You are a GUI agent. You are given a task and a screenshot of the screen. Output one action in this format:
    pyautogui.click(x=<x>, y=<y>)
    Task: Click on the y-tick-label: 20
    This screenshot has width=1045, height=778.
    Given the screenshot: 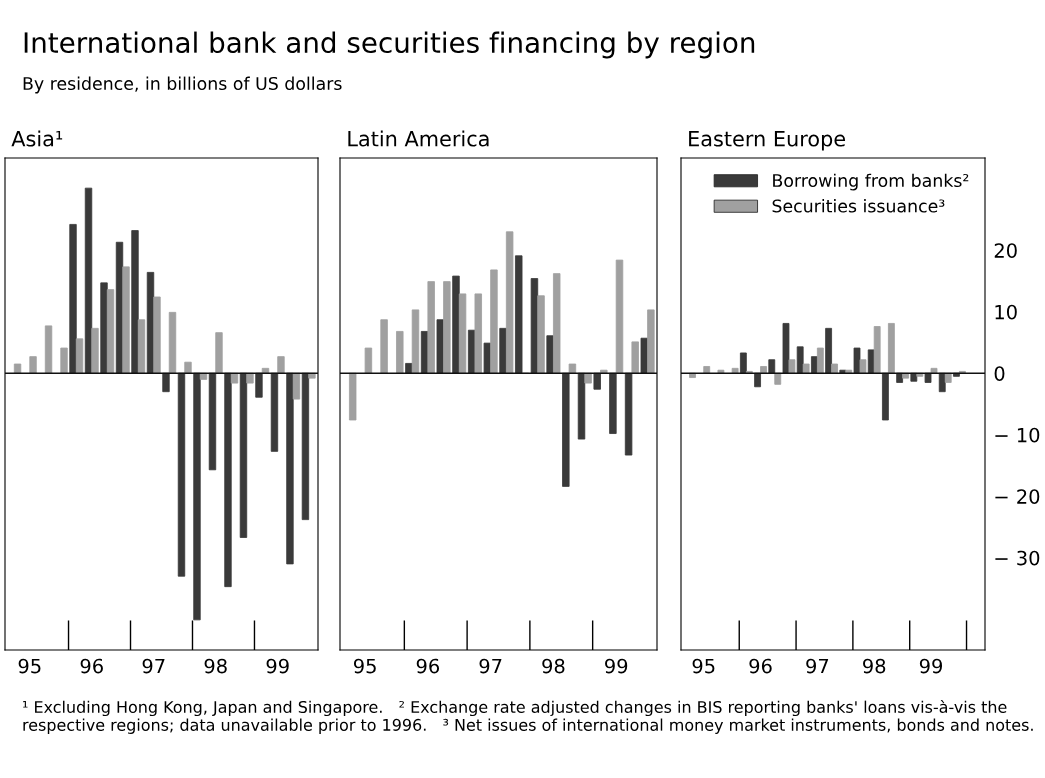 What is the action you would take?
    pyautogui.click(x=1005, y=250)
    